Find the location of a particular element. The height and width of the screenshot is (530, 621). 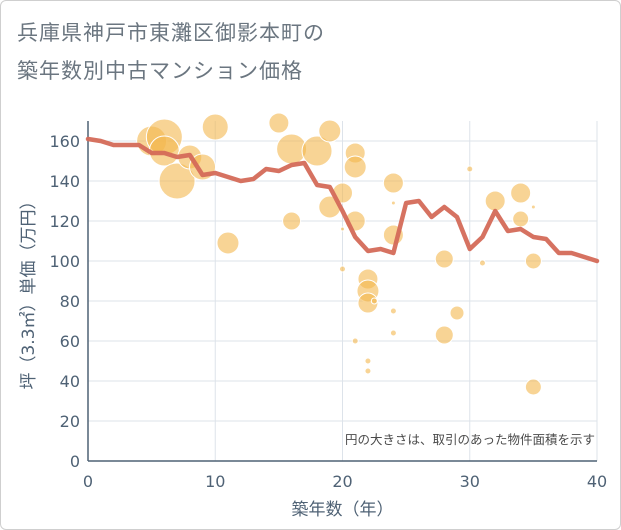

y-axis-title: 坪（3.3㎡）単価（万円） is located at coordinates (29, 290).